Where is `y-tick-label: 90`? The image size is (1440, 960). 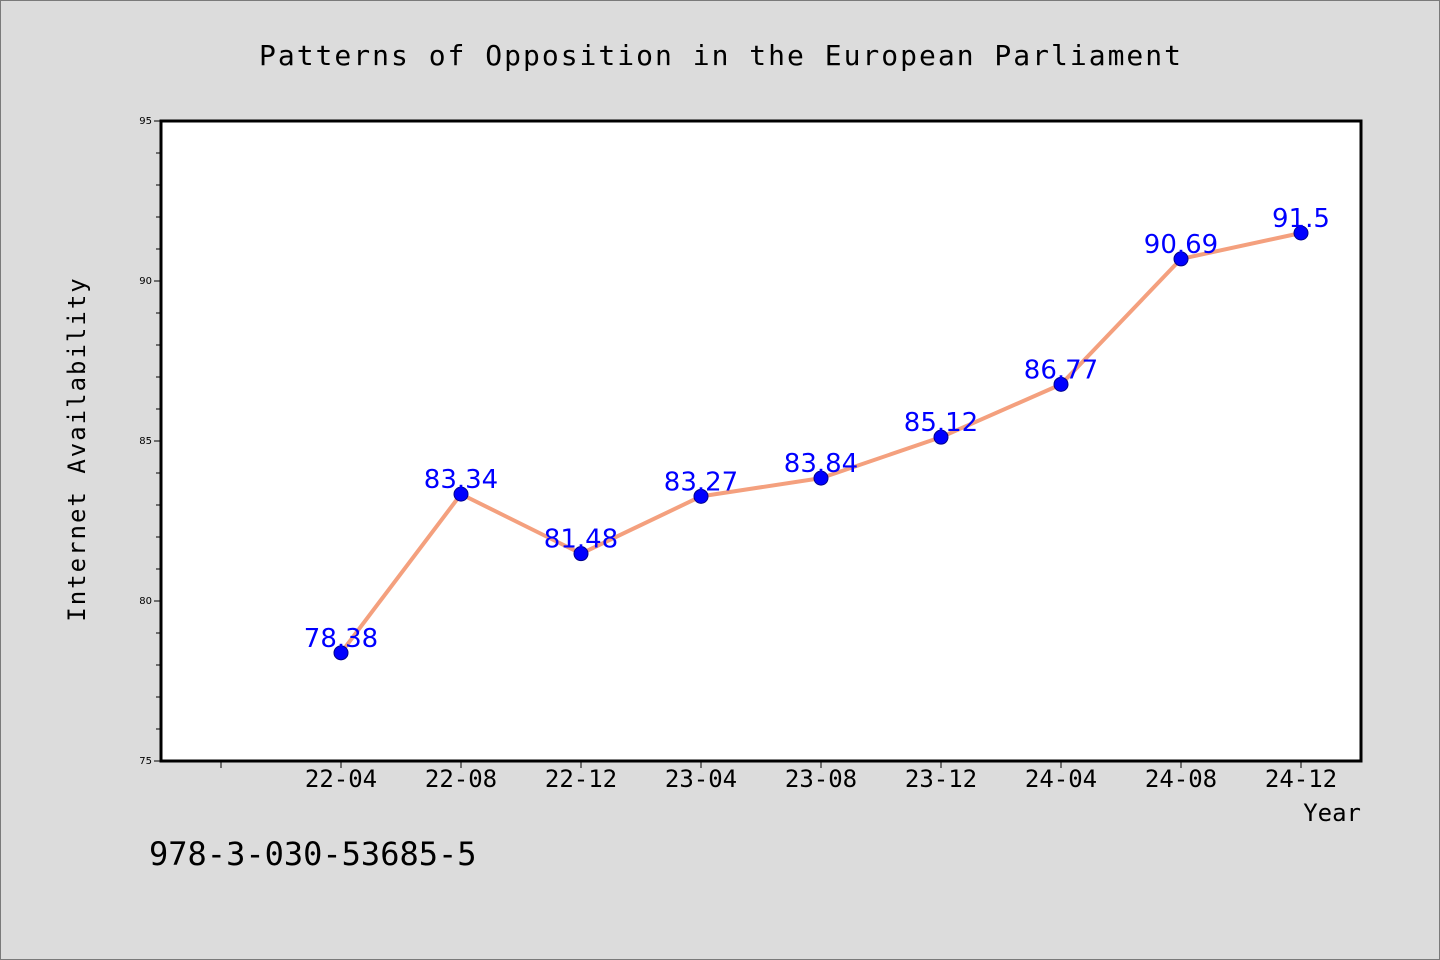 y-tick-label: 90 is located at coordinates (145, 281).